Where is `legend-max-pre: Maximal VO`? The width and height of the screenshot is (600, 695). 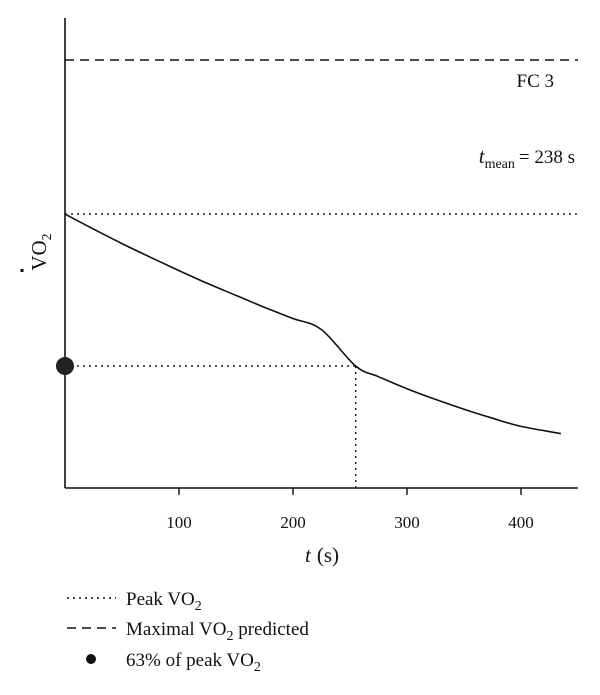
legend-max-pre: Maximal VO is located at coordinates (176, 629).